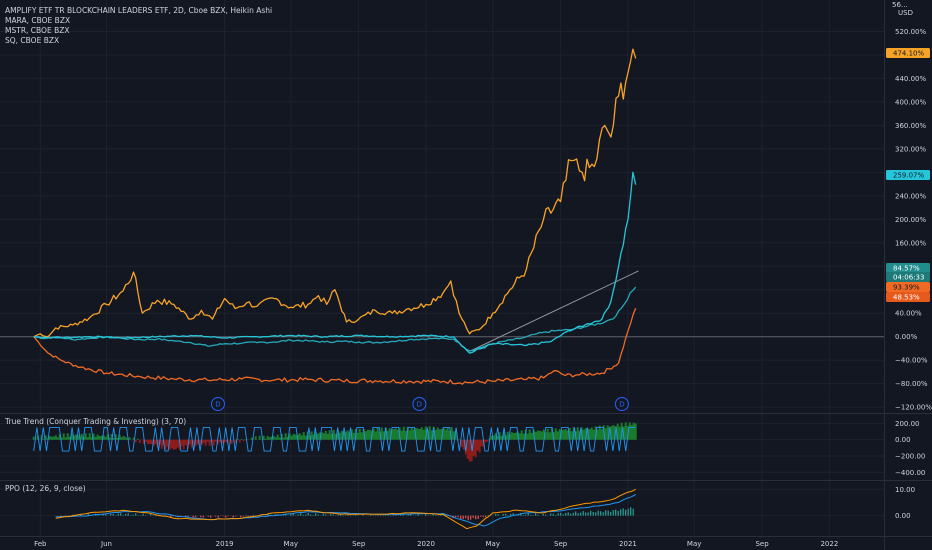 The image size is (932, 550). What do you see at coordinates (37, 20) in the screenshot?
I see `legend-compare-mara: MARA, CBOE BZX` at bounding box center [37, 20].